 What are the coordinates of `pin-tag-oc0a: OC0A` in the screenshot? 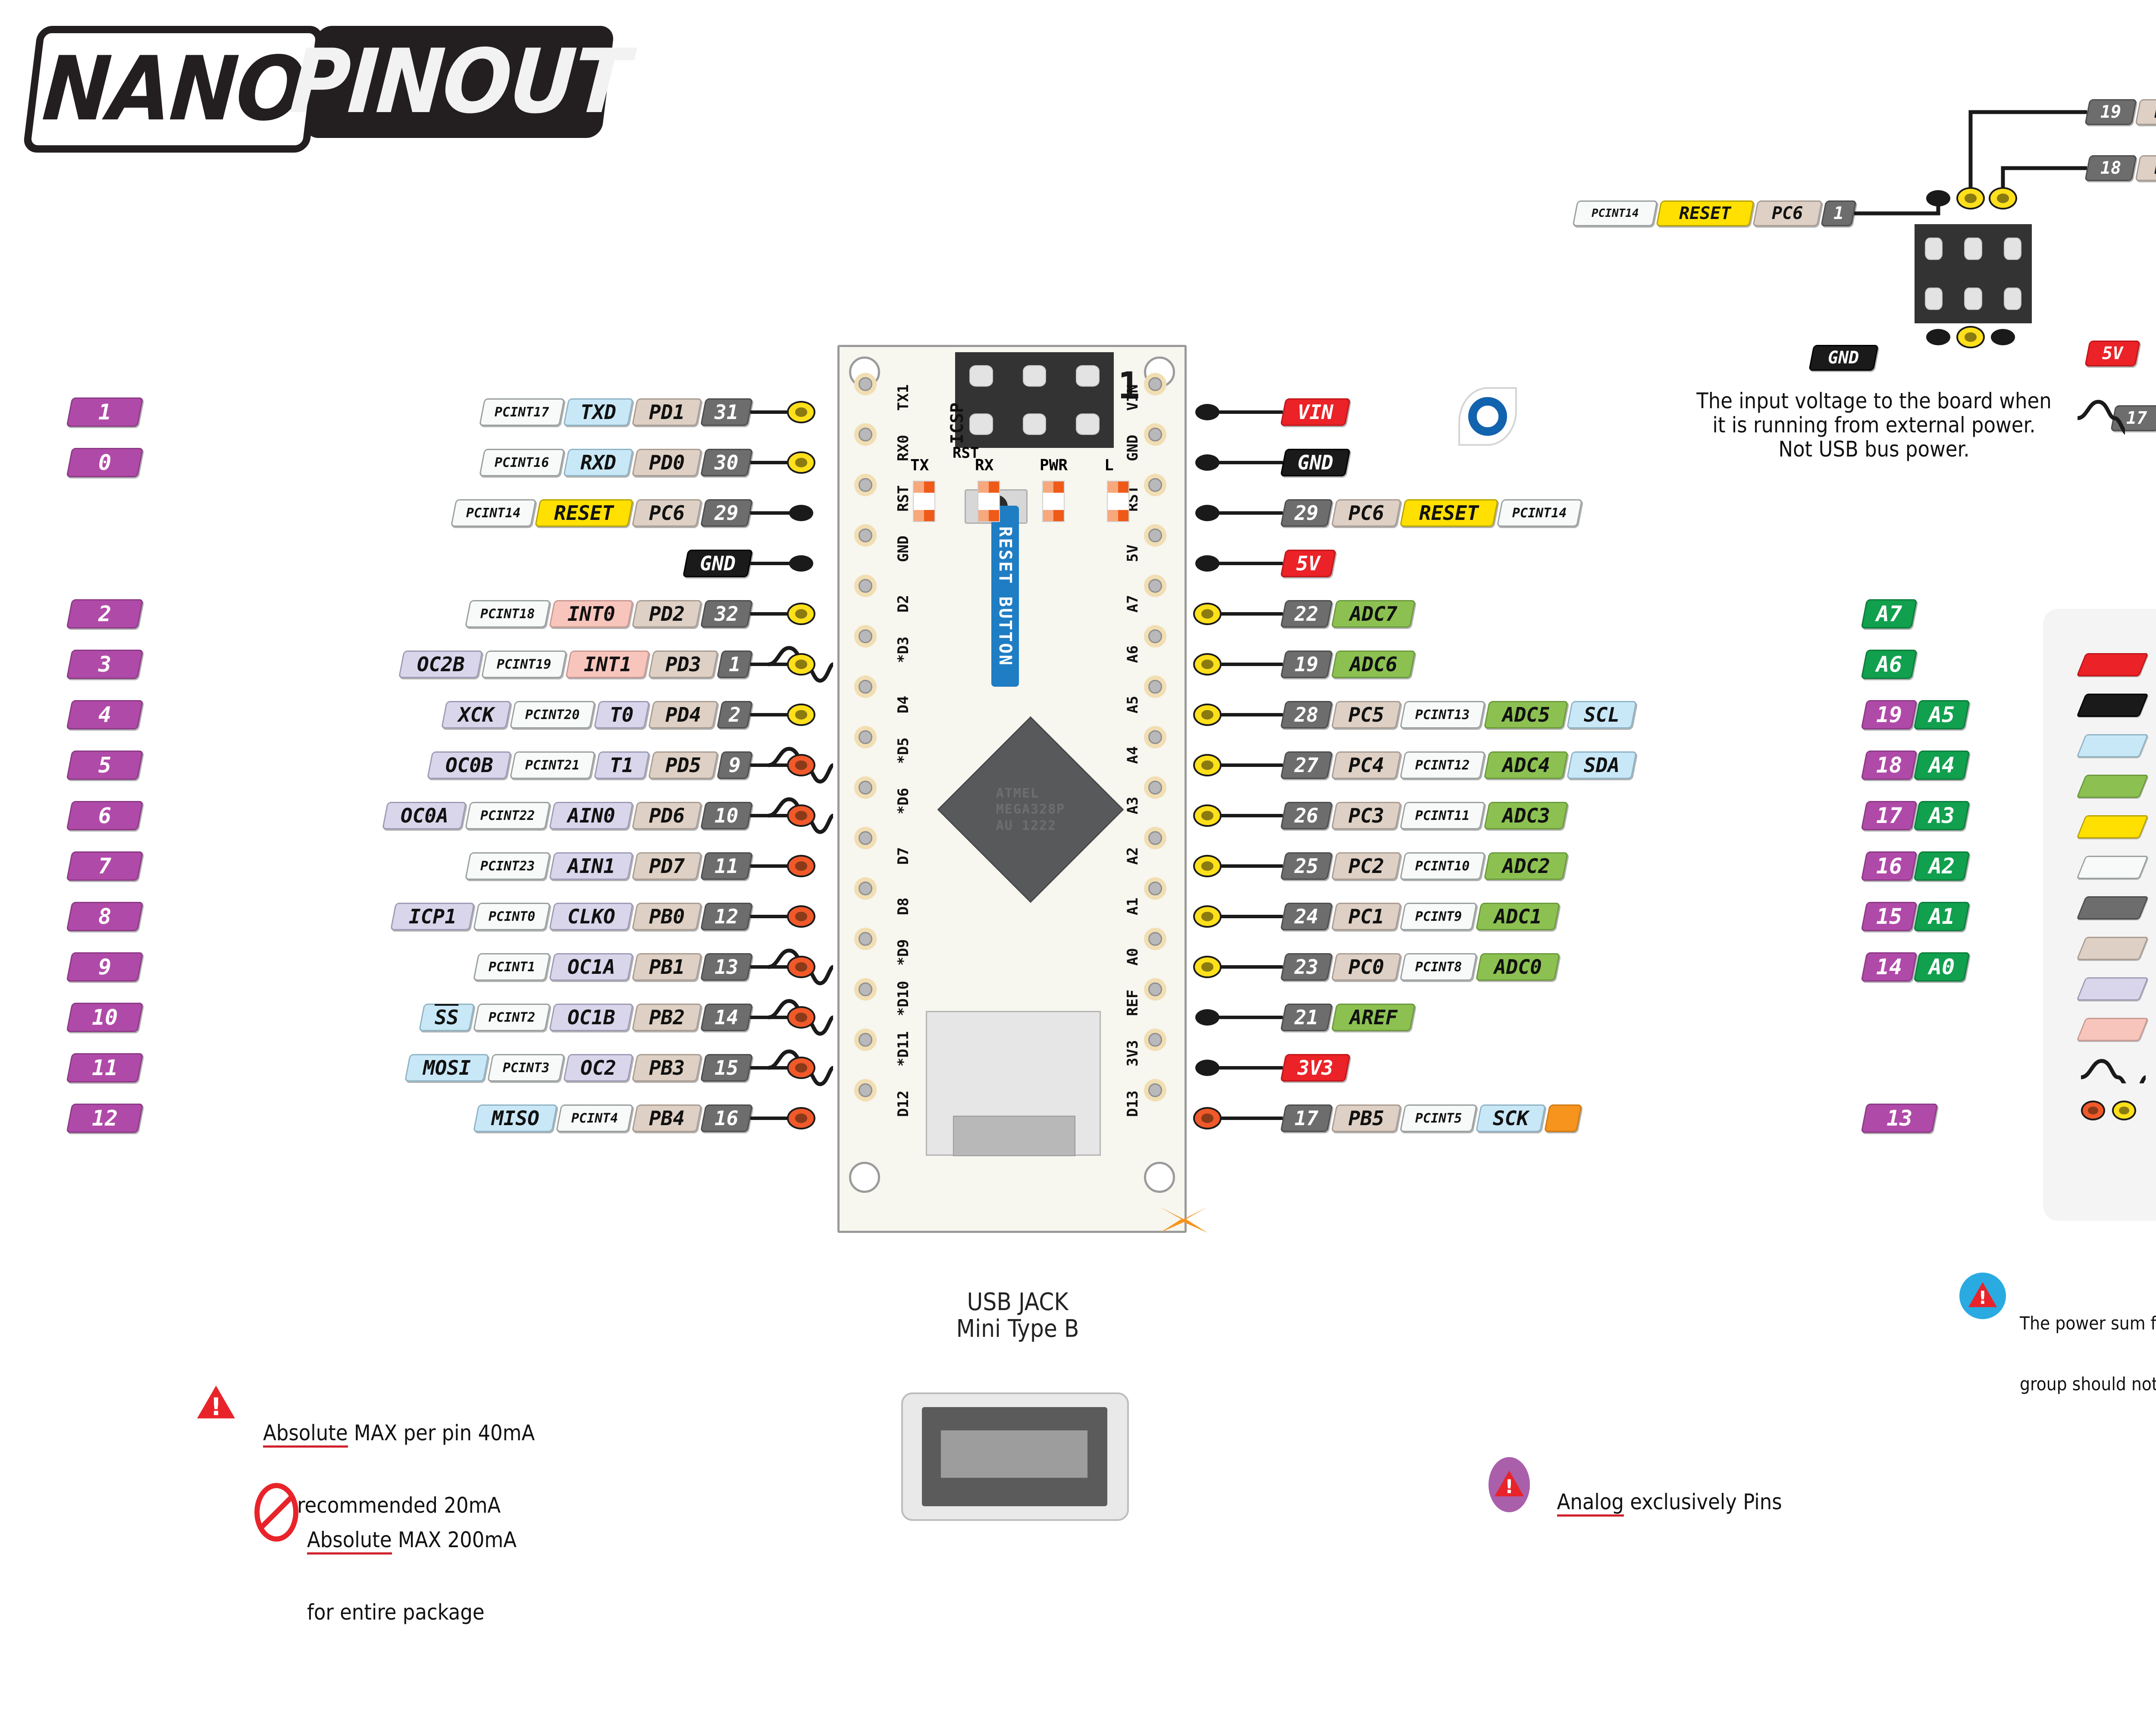 It's located at (424, 815).